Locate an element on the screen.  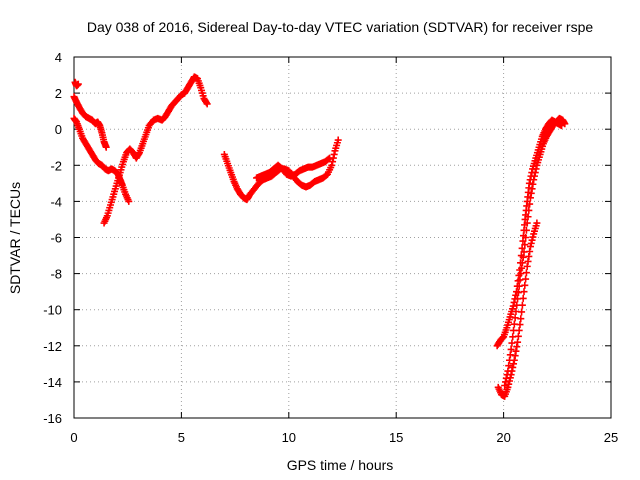
x-tick-label: 5 is located at coordinates (181, 437).